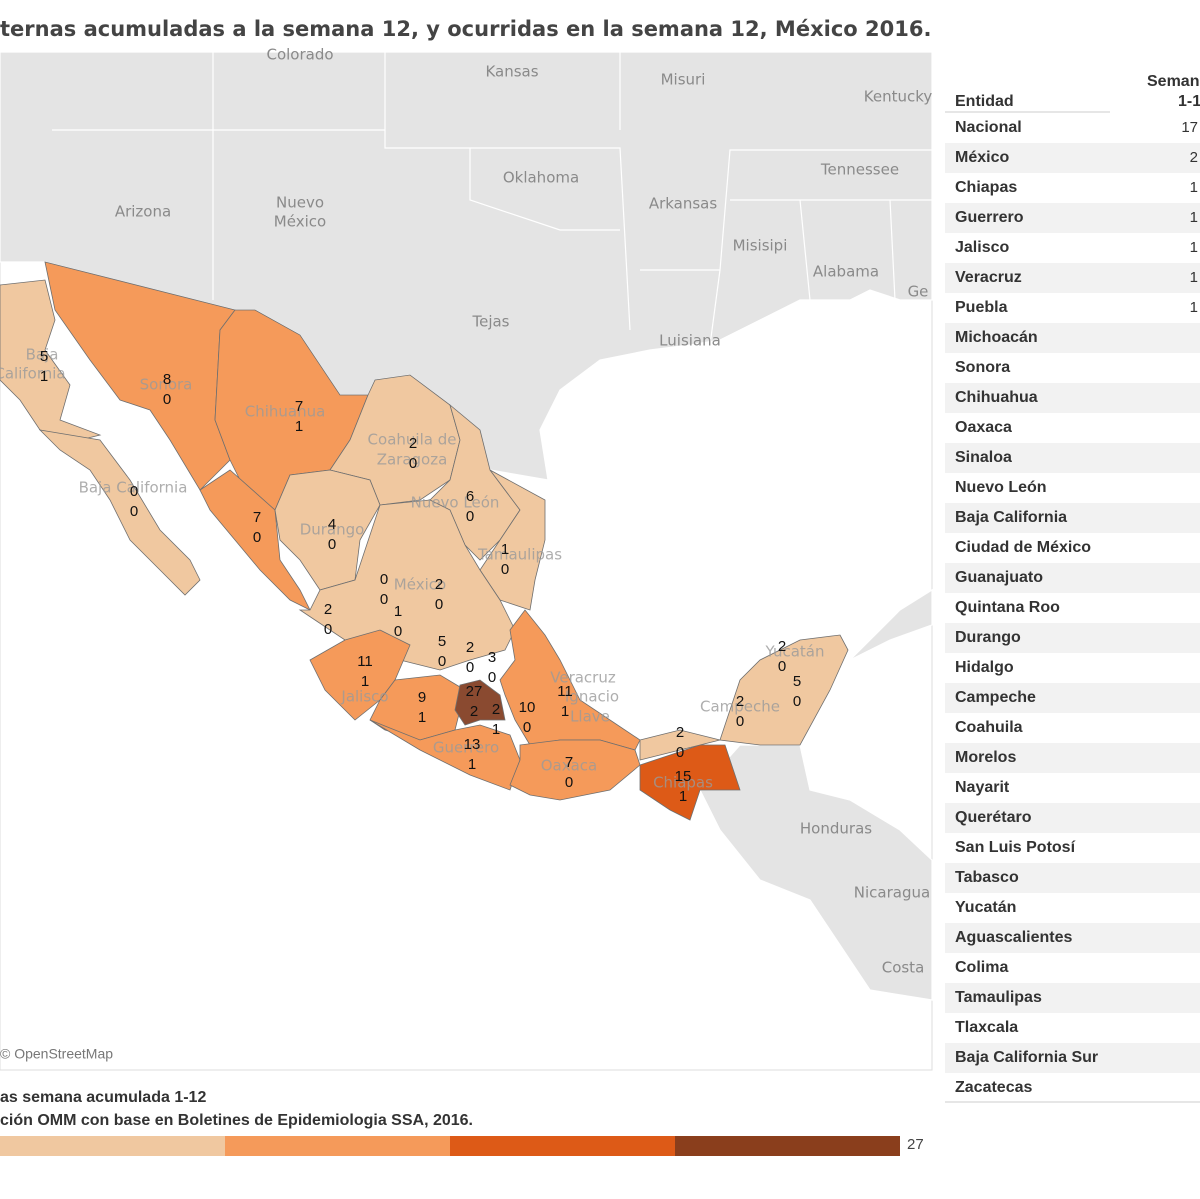 This screenshot has width=1200, height=1199. Describe the element at coordinates (988, 127) in the screenshot. I see `entity: Nacional` at that location.